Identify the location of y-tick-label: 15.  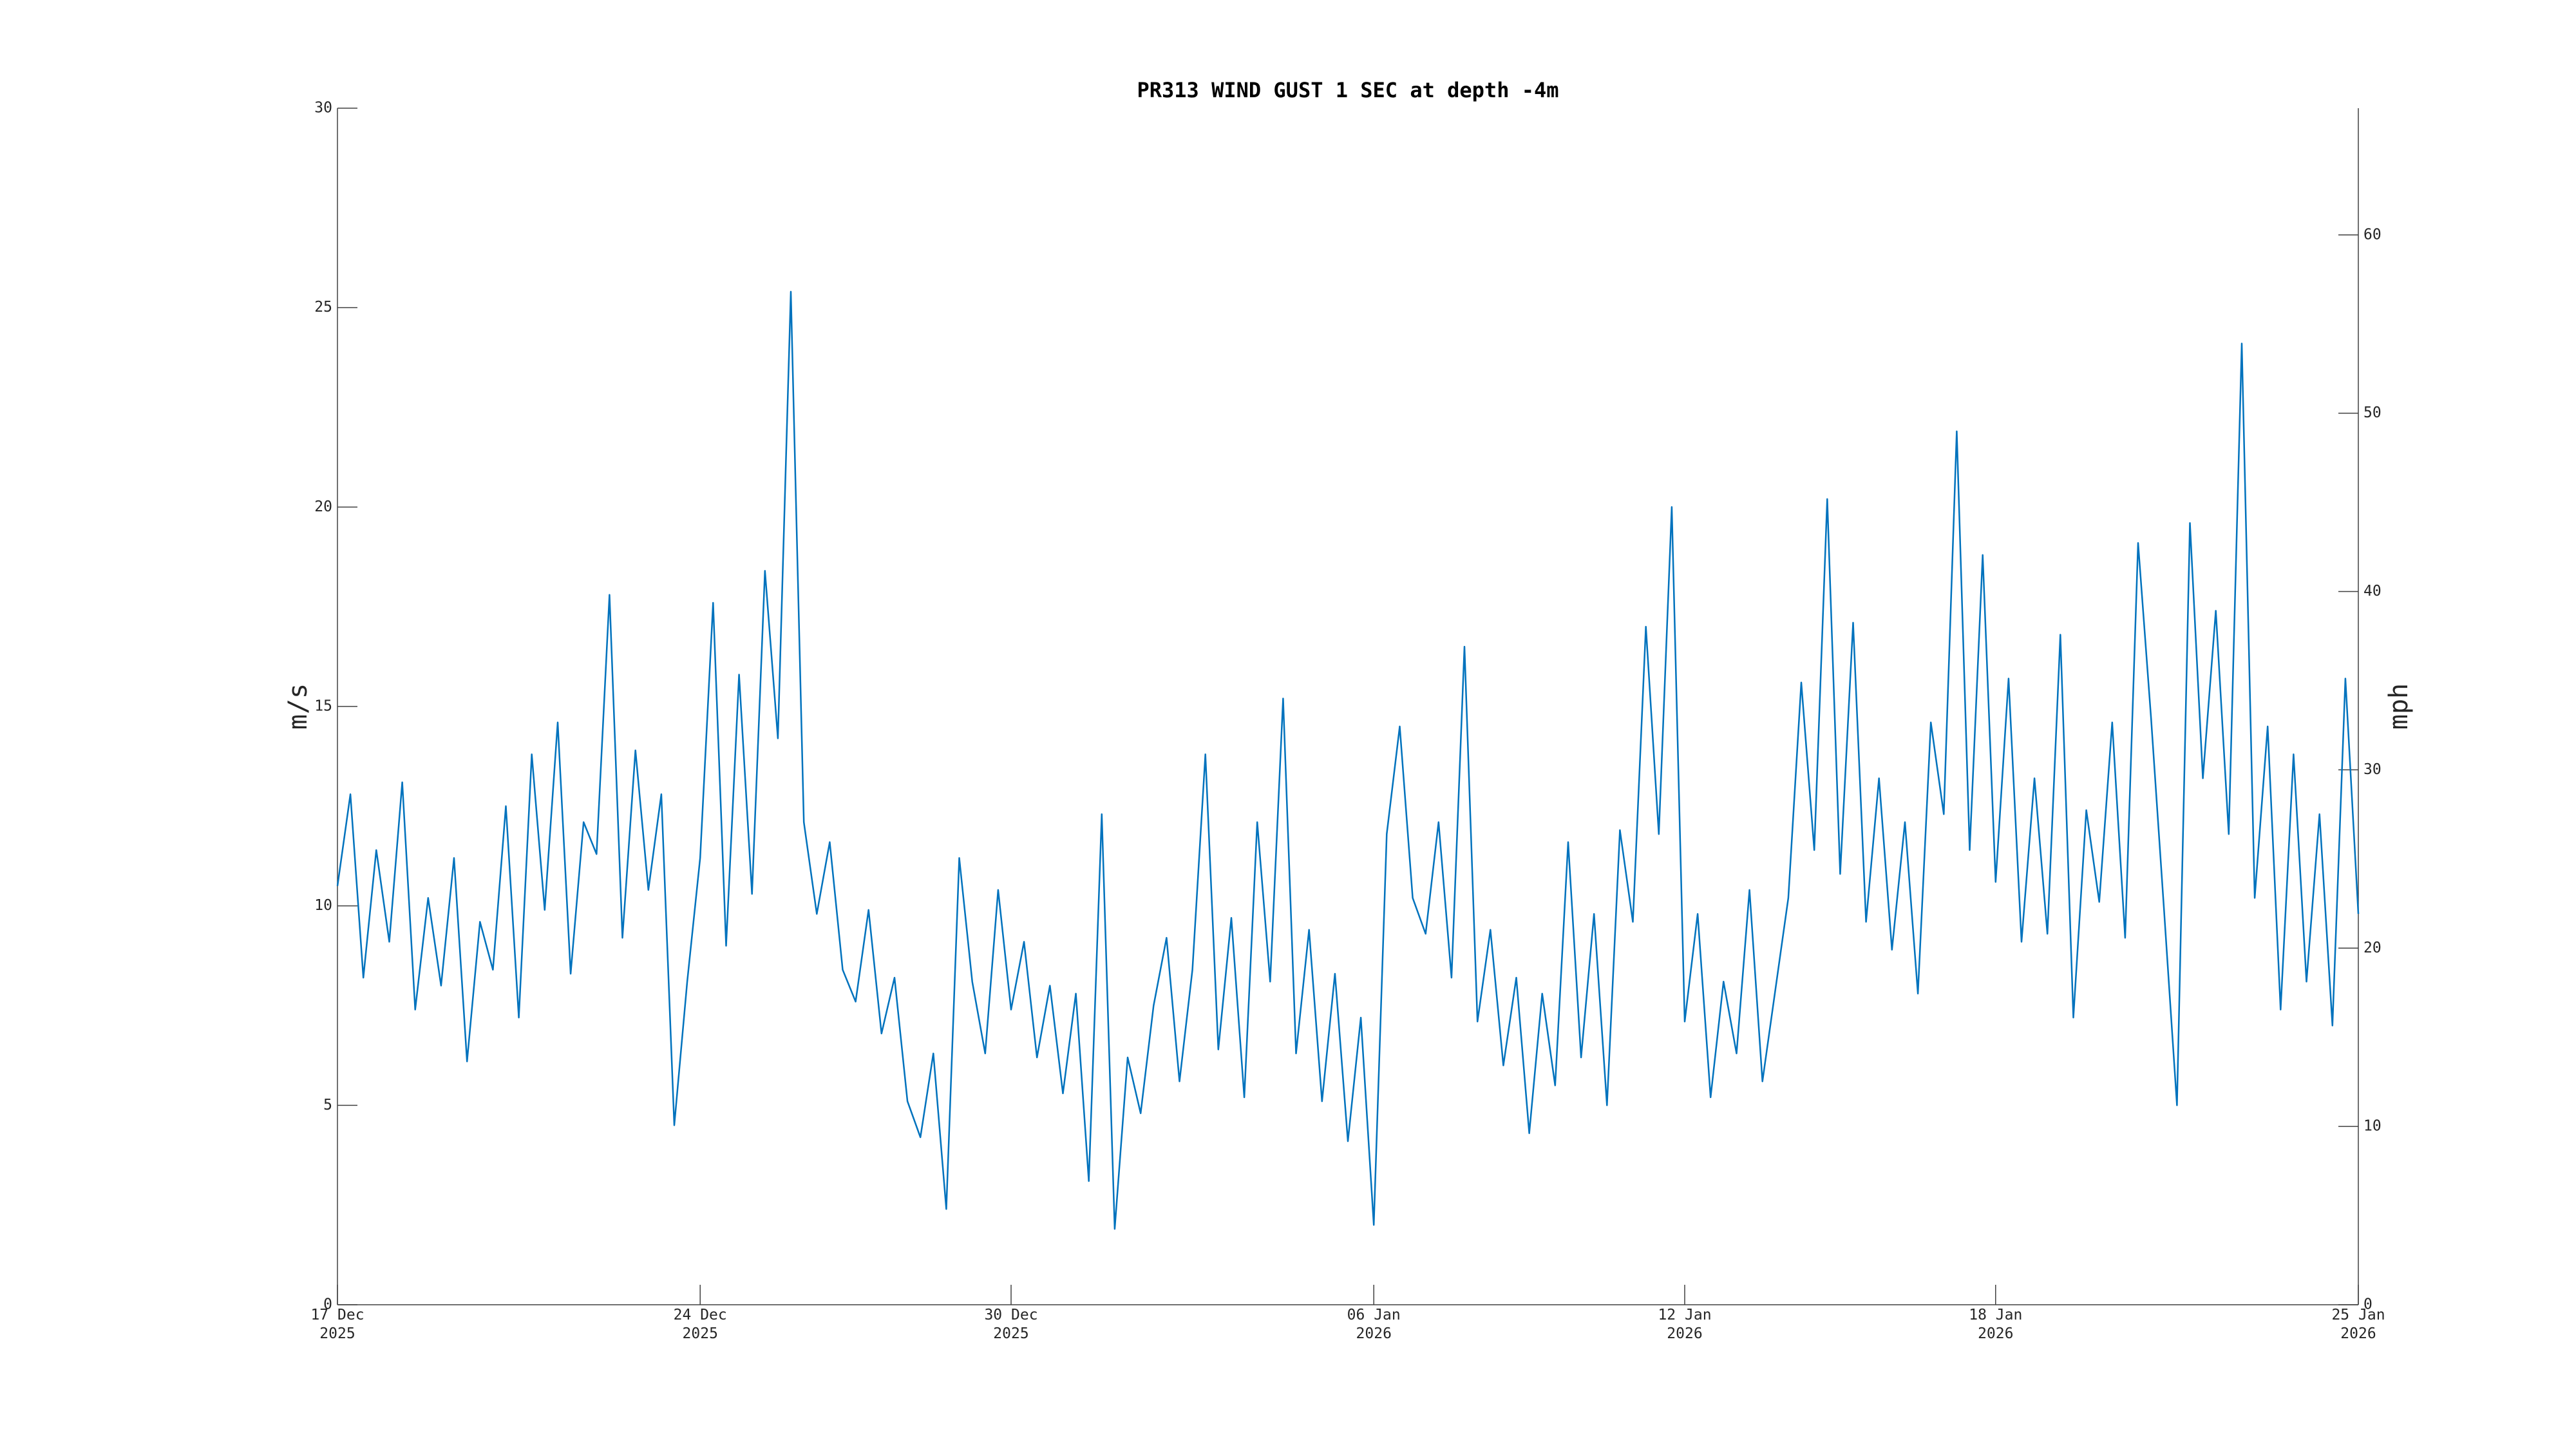
(323, 707).